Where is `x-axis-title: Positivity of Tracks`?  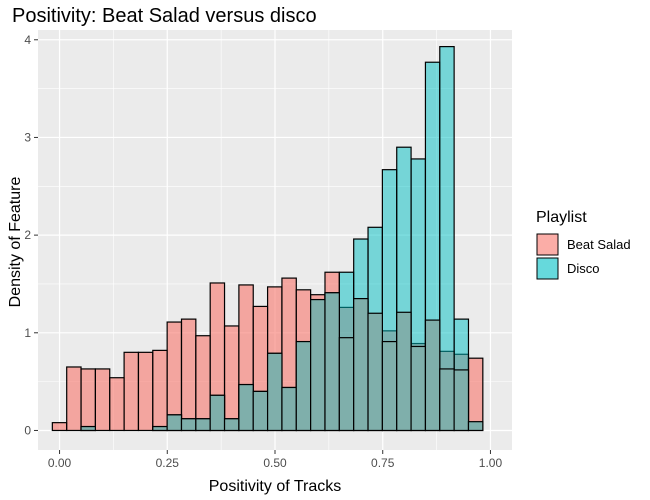
x-axis-title: Positivity of Tracks is located at coordinates (275, 486).